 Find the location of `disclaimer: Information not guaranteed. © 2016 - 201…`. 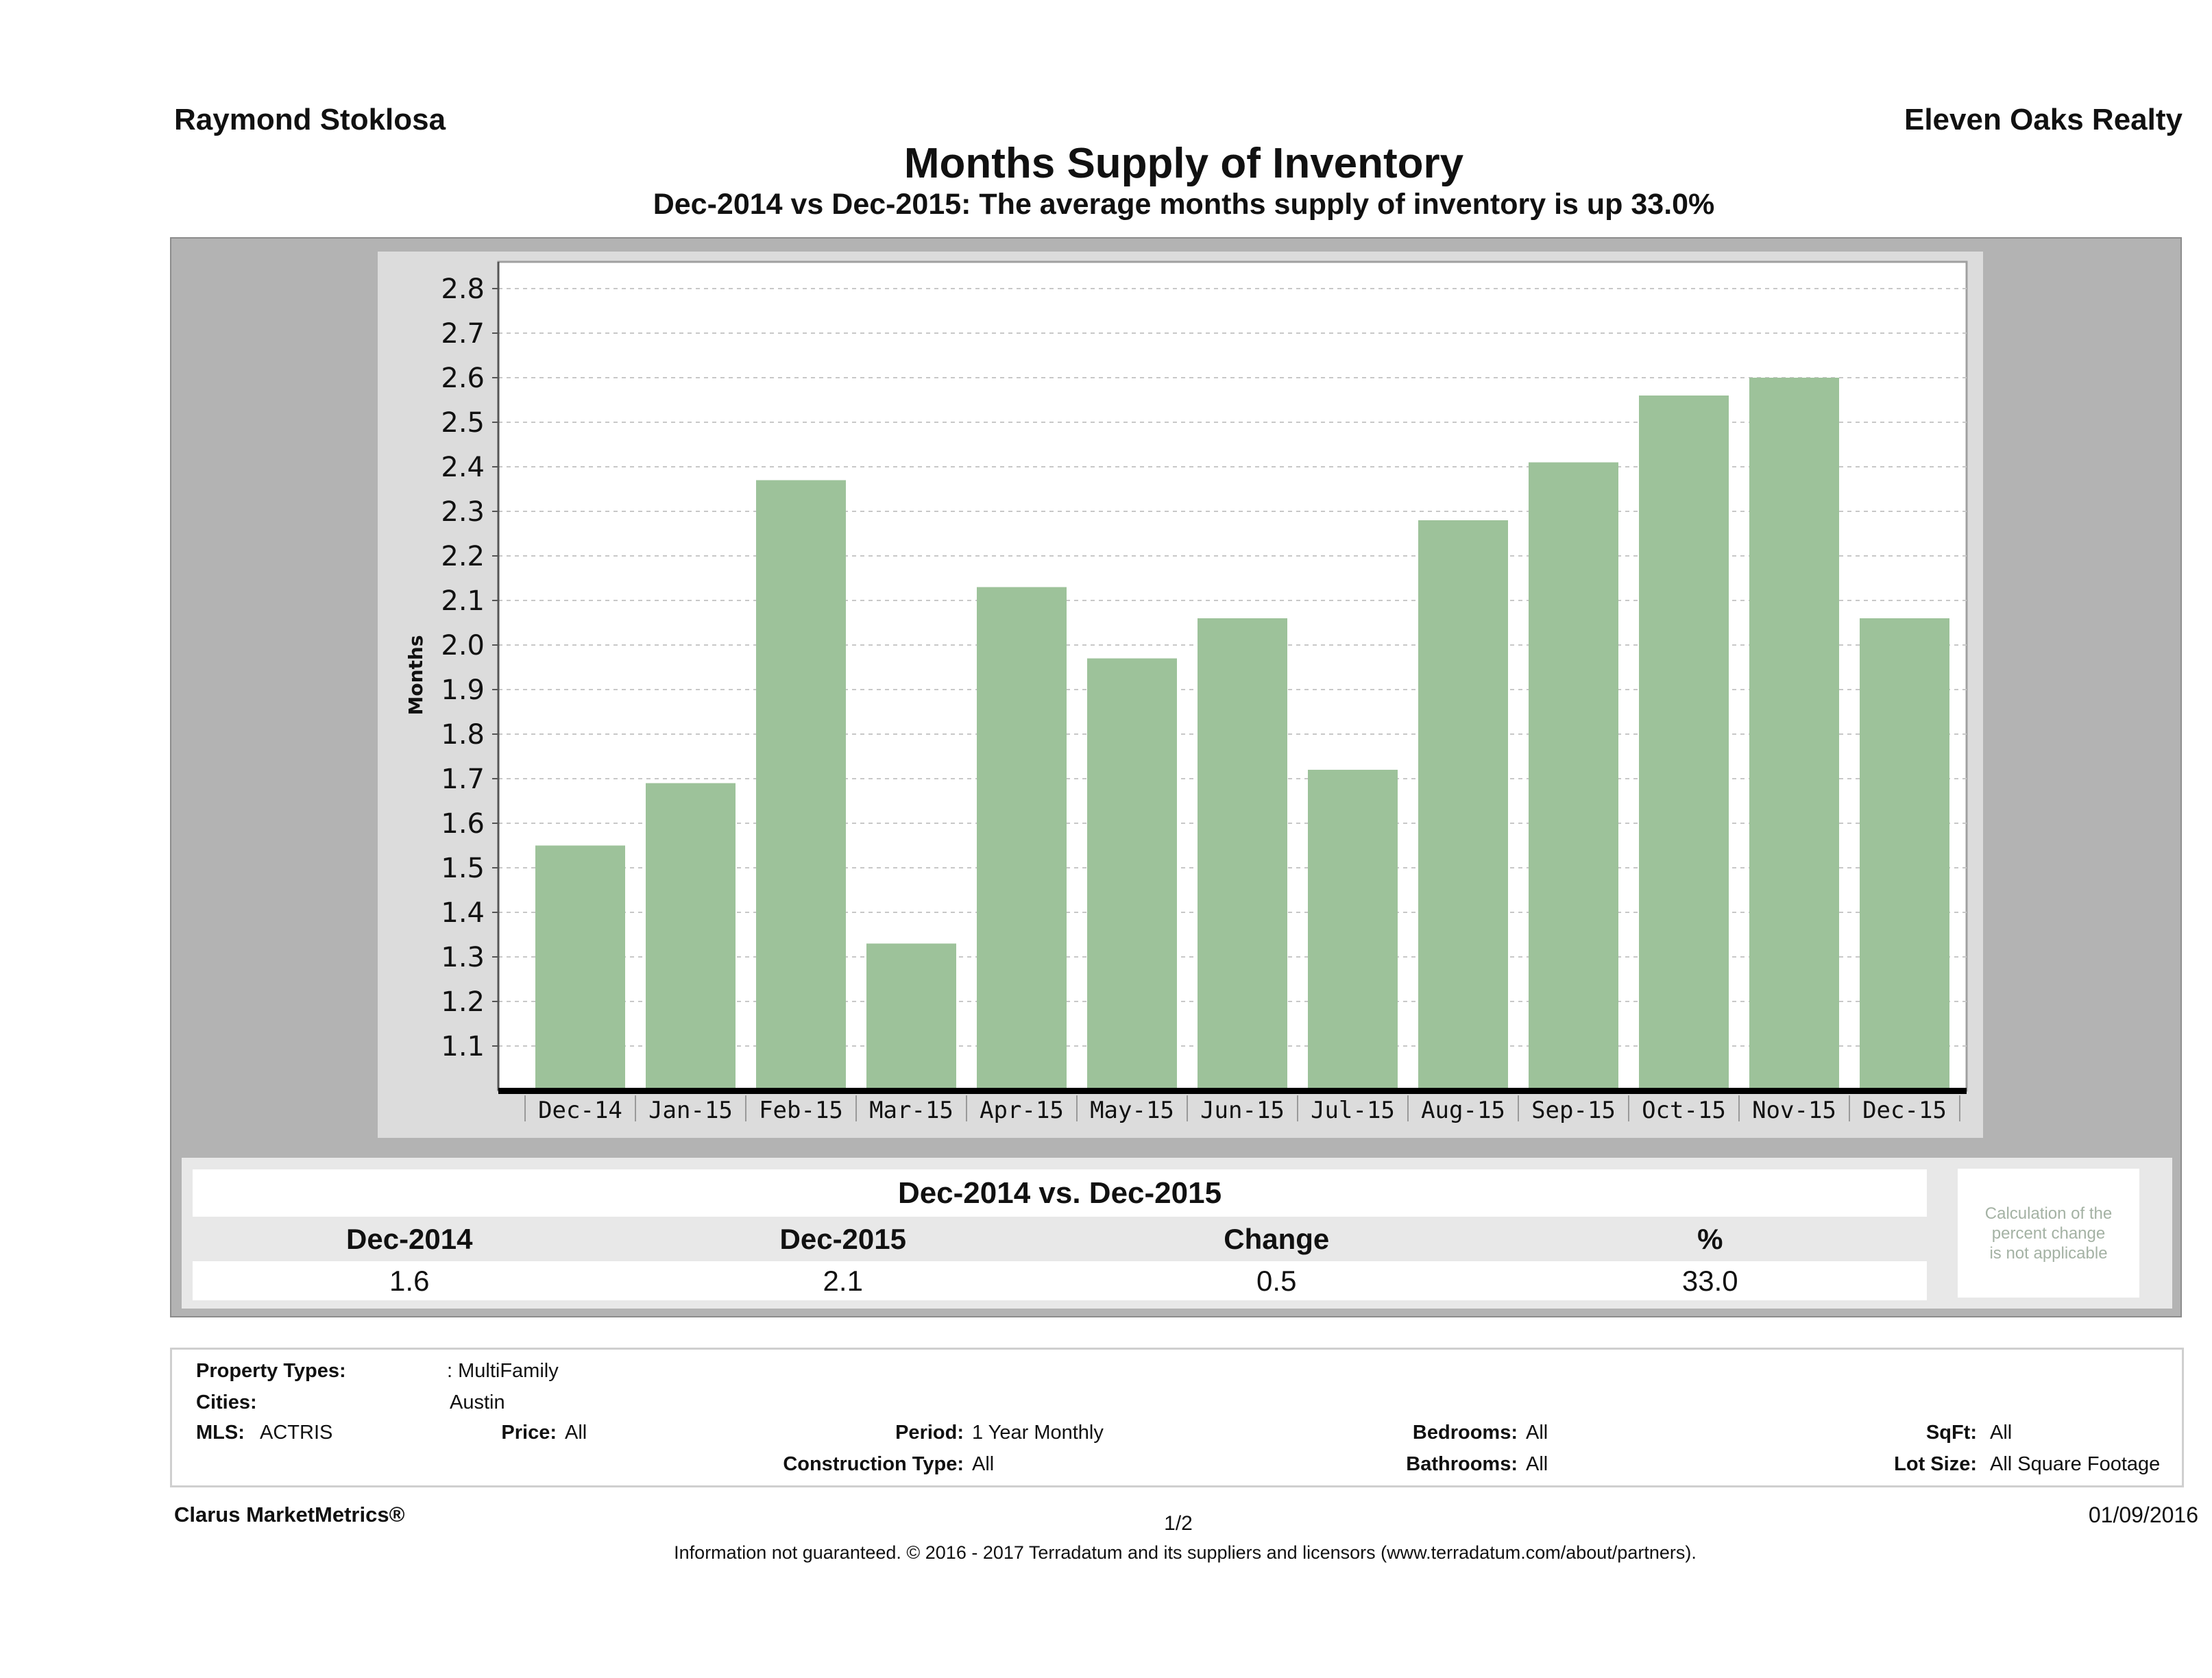

disclaimer: Information not guaranteed. © 2016 - 201… is located at coordinates (1185, 1552).